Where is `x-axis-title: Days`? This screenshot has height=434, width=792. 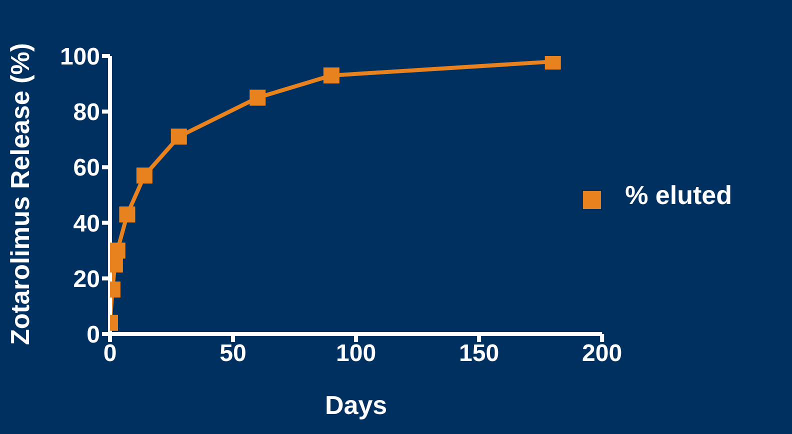 x-axis-title: Days is located at coordinates (356, 405).